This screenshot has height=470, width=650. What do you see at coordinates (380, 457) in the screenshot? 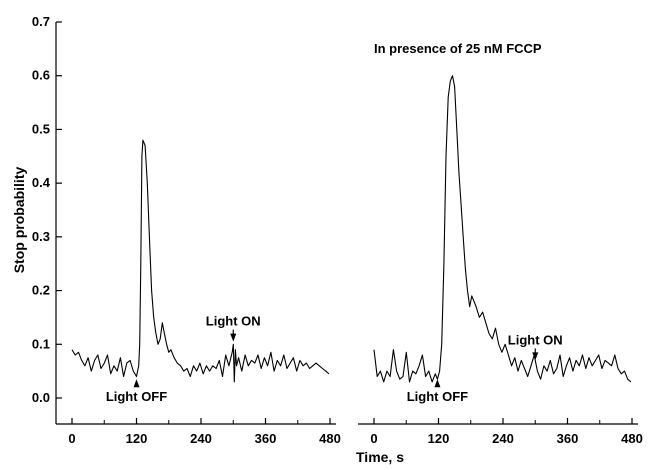
I see `x-axis-title: Time, s` at bounding box center [380, 457].